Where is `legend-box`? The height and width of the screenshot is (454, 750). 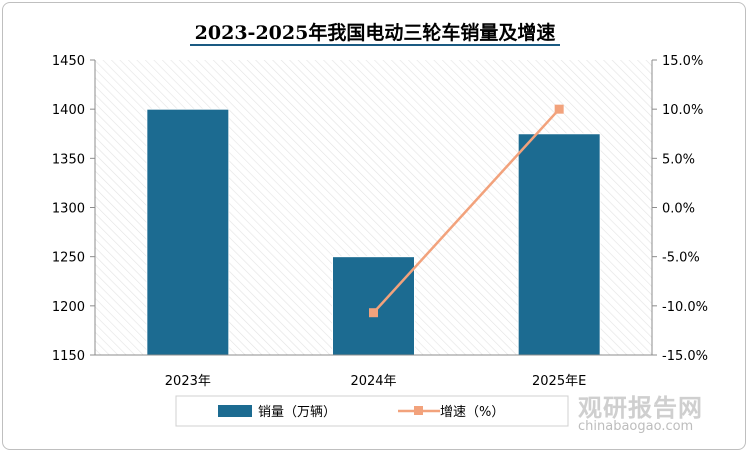
legend-box is located at coordinates (372, 411).